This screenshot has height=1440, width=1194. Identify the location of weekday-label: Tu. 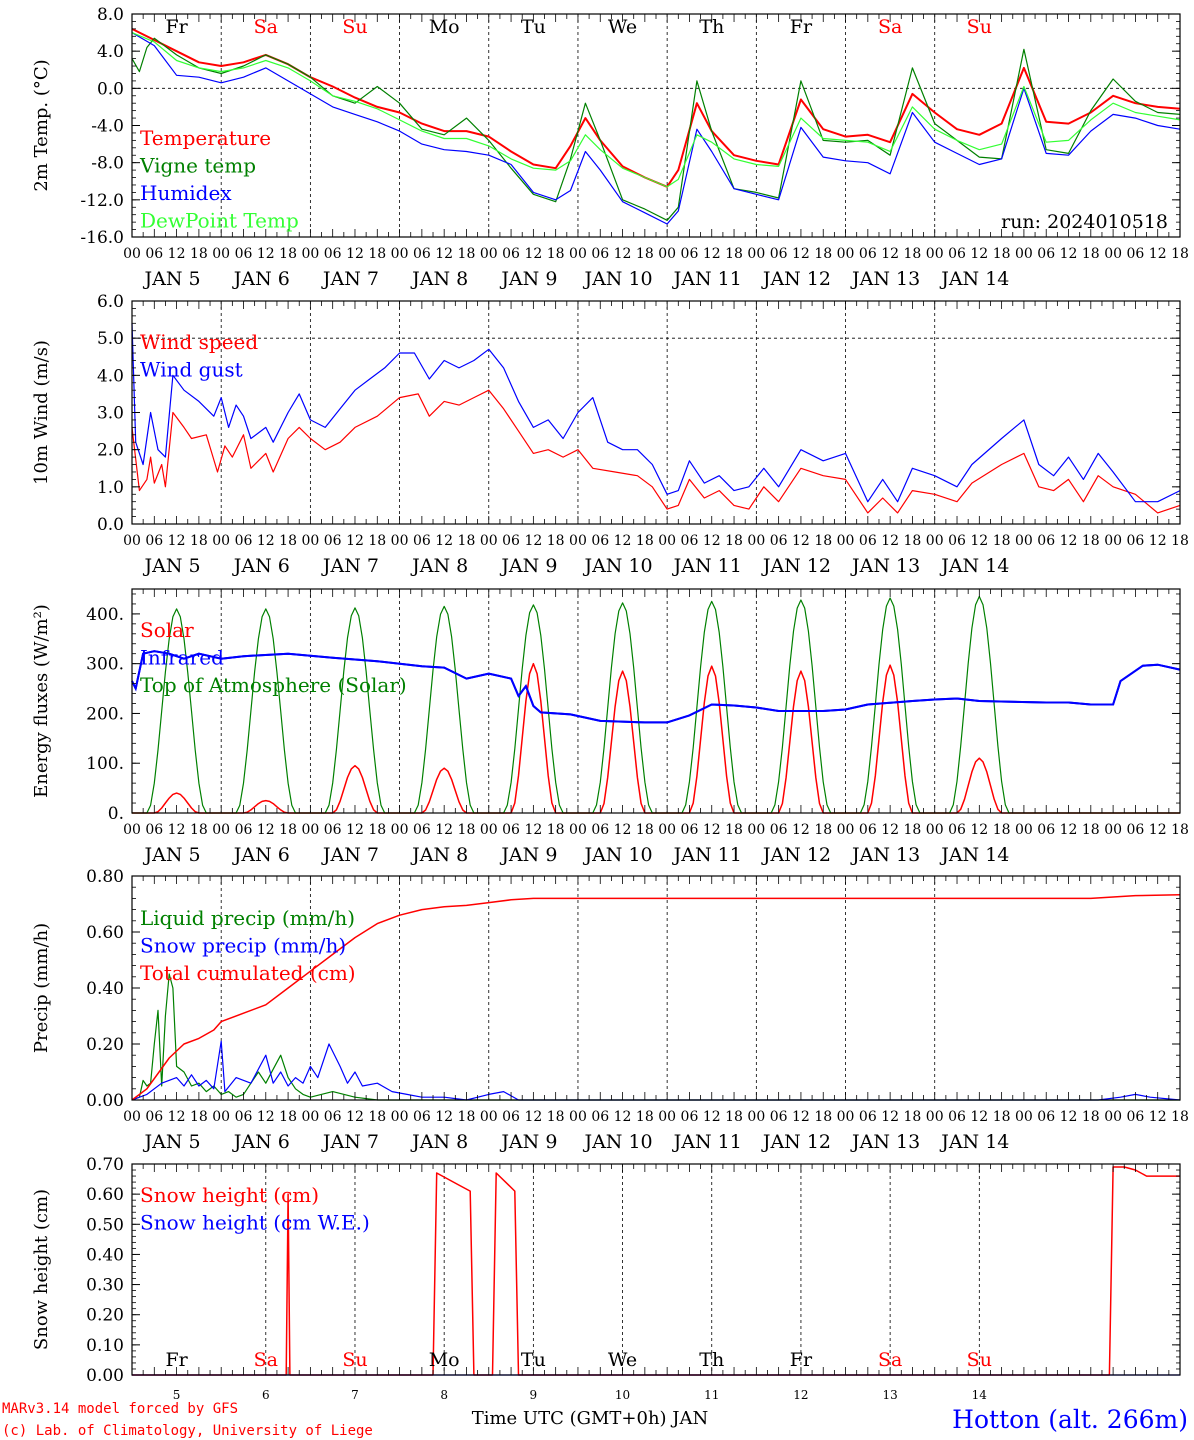
(533, 27).